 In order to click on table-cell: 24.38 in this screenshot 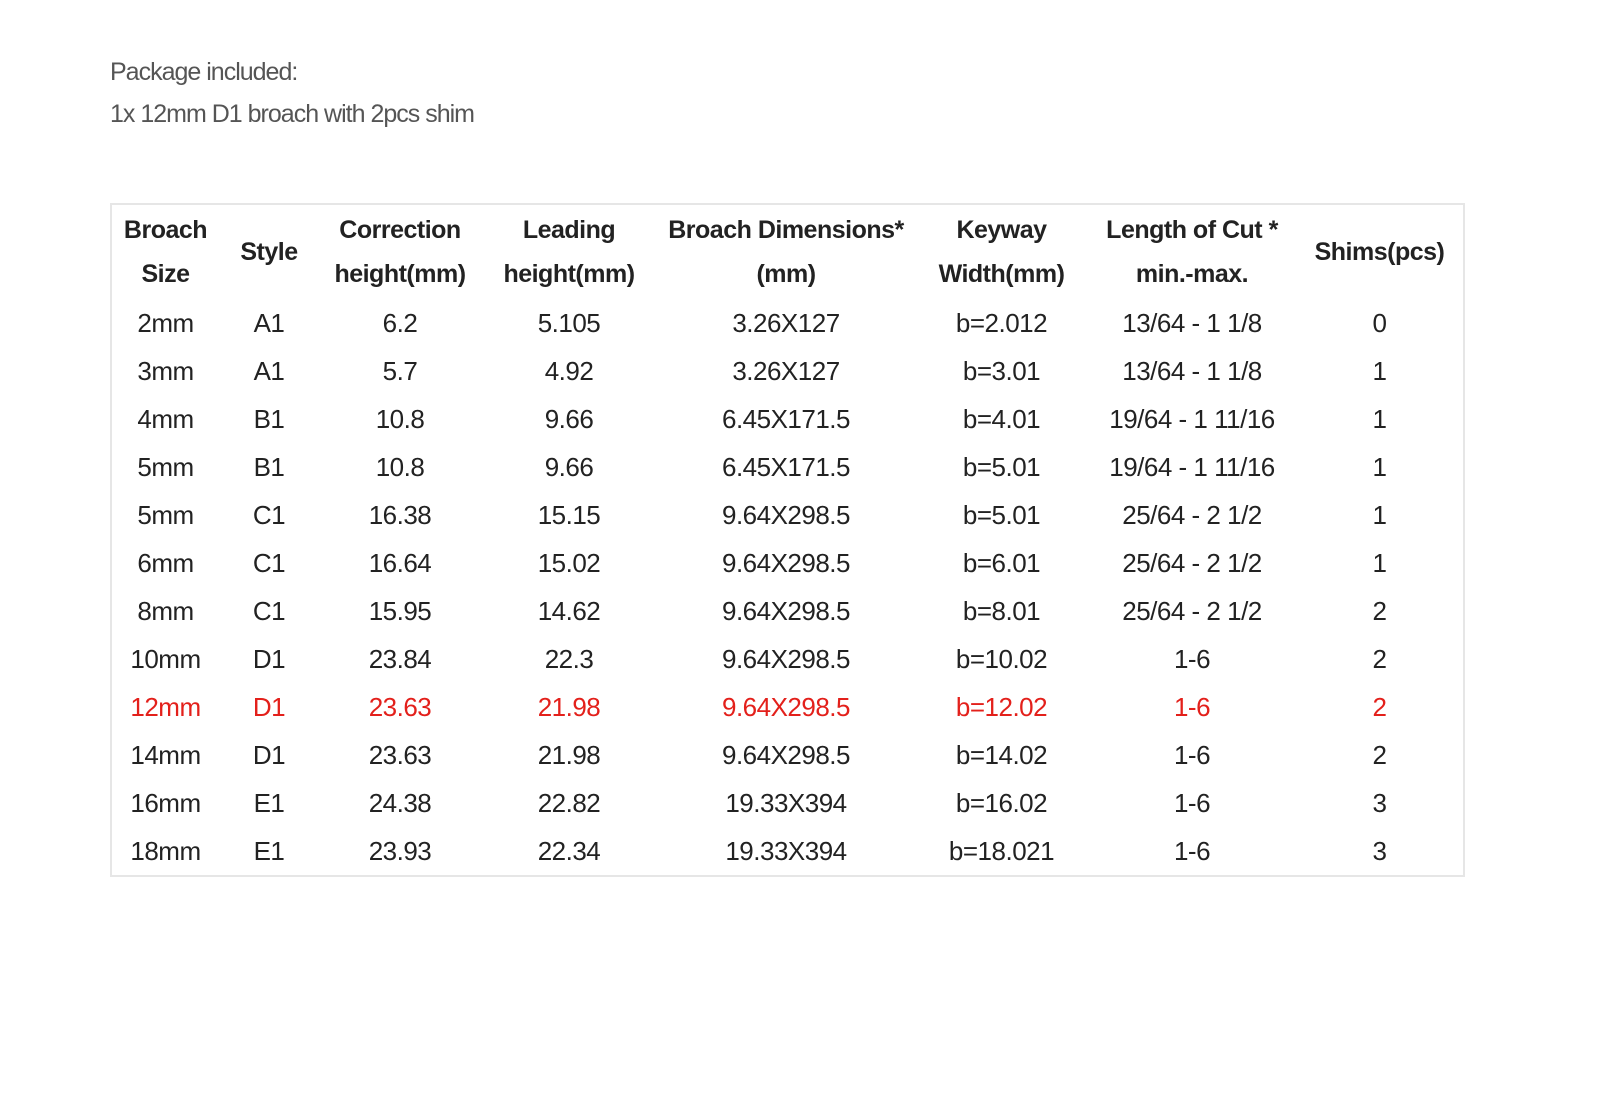, I will do `click(400, 802)`.